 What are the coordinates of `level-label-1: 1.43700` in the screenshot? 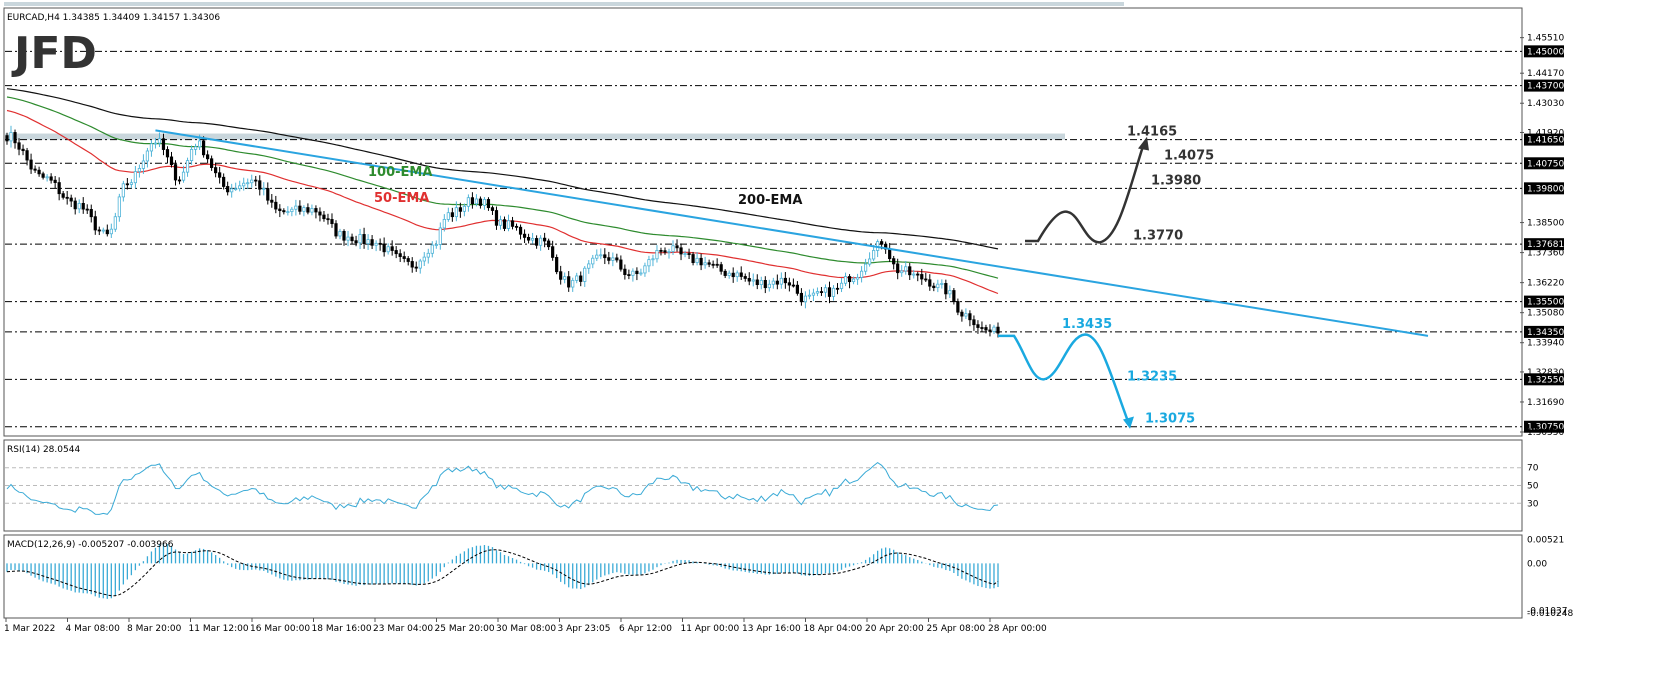 It's located at (1545, 87).